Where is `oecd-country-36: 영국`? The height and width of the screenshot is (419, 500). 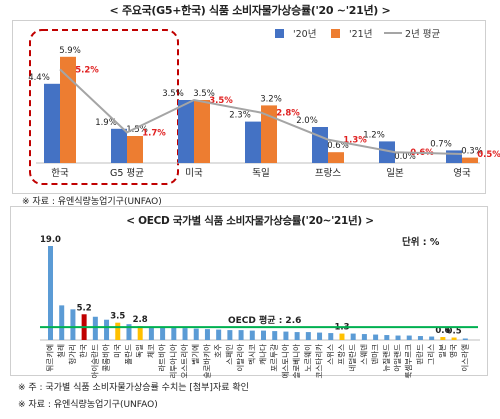
oecd-country-36: 영국 is located at coordinates (453, 351).